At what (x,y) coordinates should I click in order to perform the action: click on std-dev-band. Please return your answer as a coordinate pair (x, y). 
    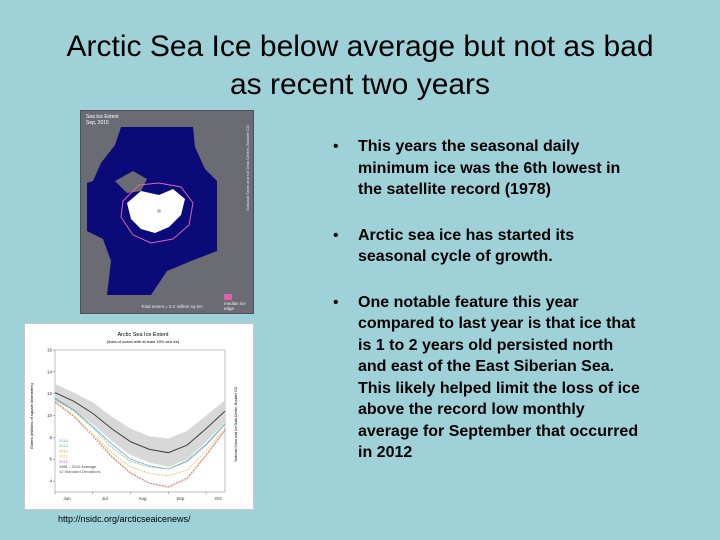
    Looking at the image, I should click on (140, 425).